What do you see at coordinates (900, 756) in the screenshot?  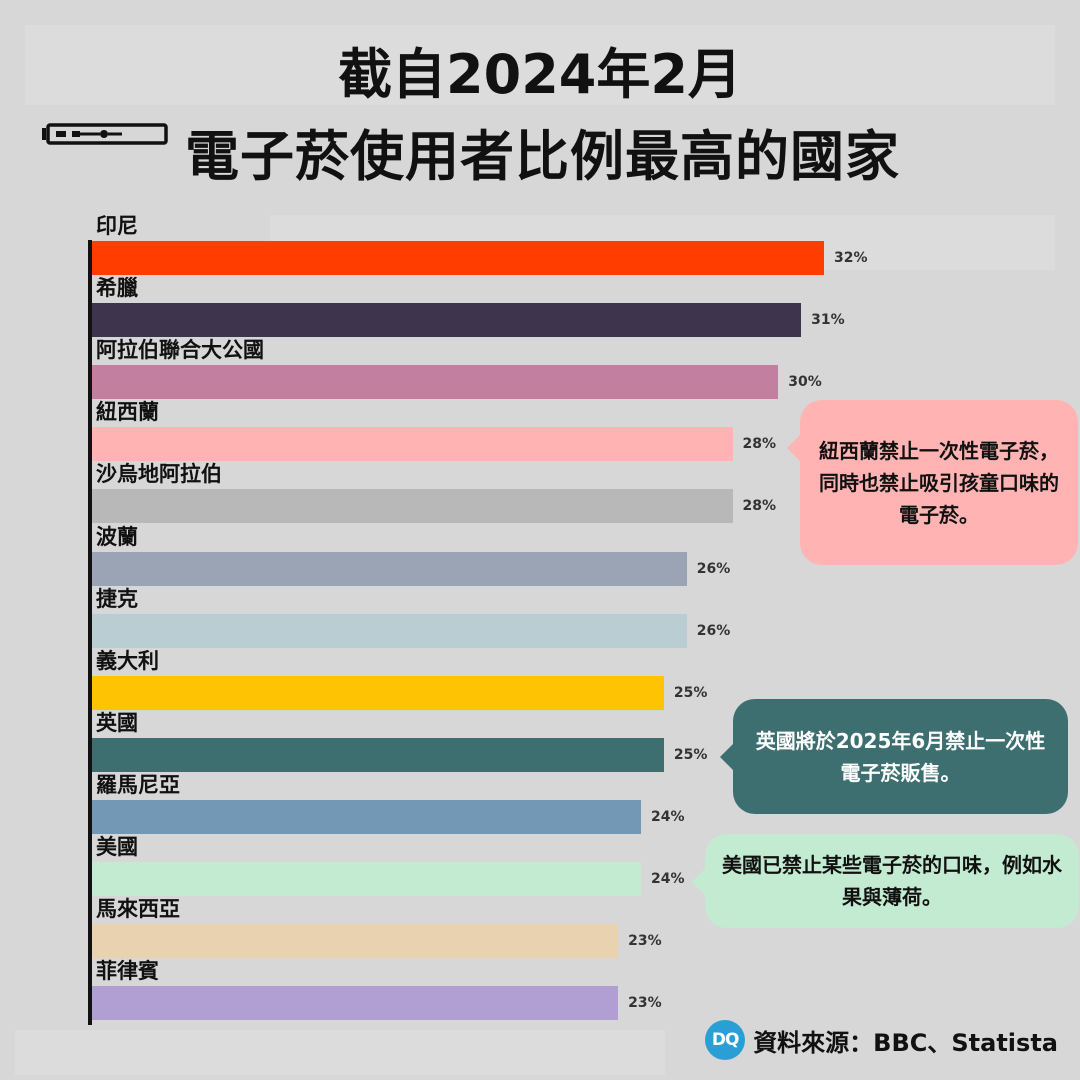 I see `callout-text: 英國將於2025年6月禁止一次性電子菸販售。` at bounding box center [900, 756].